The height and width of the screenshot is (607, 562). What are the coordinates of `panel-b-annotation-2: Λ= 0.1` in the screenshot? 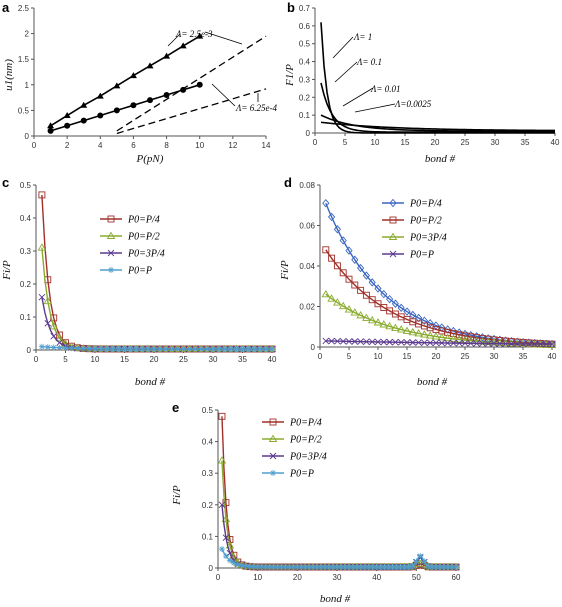 It's located at (369, 62).